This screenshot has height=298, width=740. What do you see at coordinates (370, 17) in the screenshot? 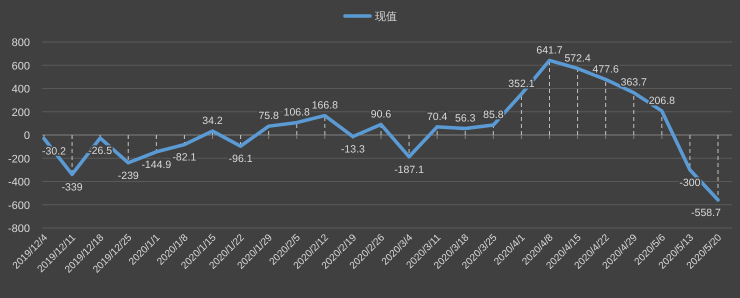
I see `legend: 现值` at bounding box center [370, 17].